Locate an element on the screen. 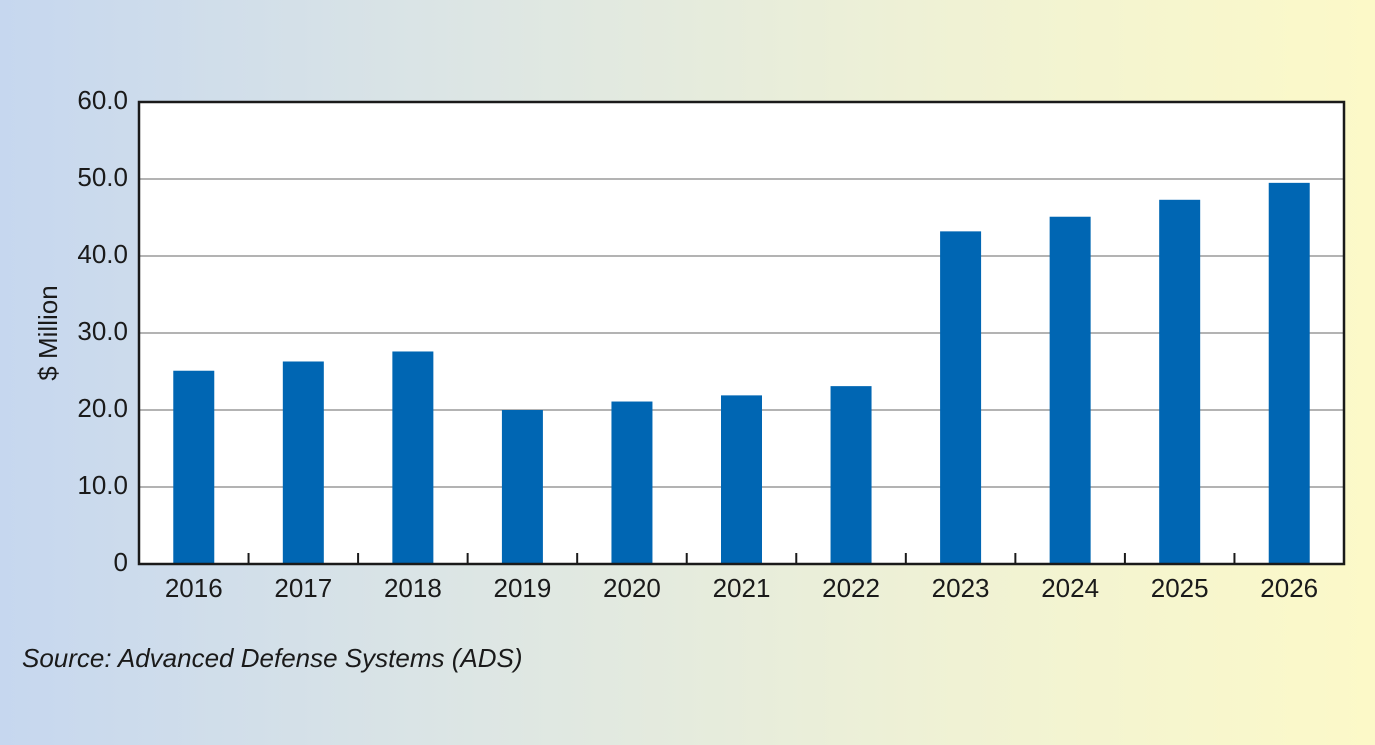 This screenshot has height=745, width=1375. bar-2022 is located at coordinates (851, 475).